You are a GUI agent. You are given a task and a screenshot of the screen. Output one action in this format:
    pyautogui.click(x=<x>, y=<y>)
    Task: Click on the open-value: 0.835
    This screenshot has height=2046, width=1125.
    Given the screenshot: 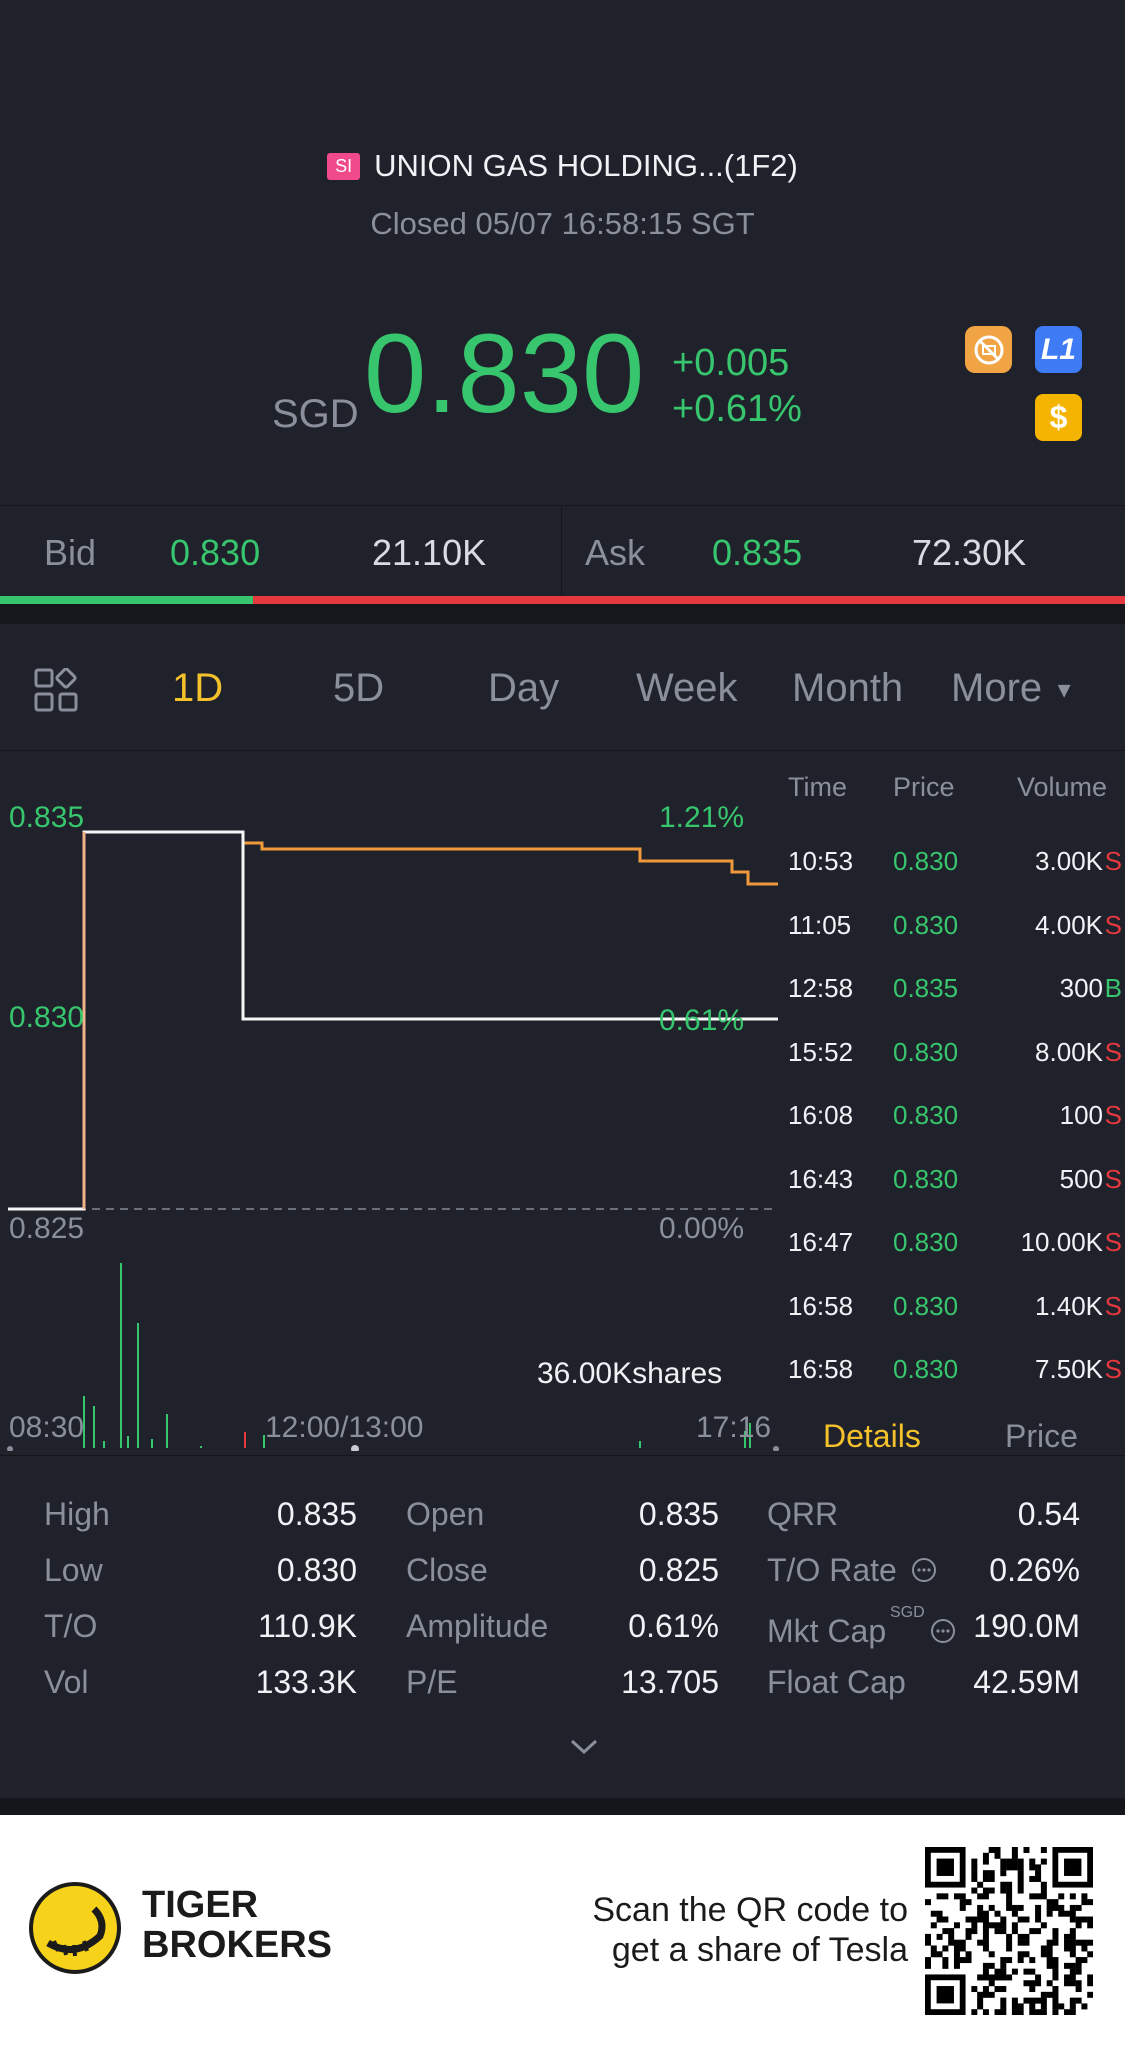 What is the action you would take?
    pyautogui.click(x=678, y=1514)
    